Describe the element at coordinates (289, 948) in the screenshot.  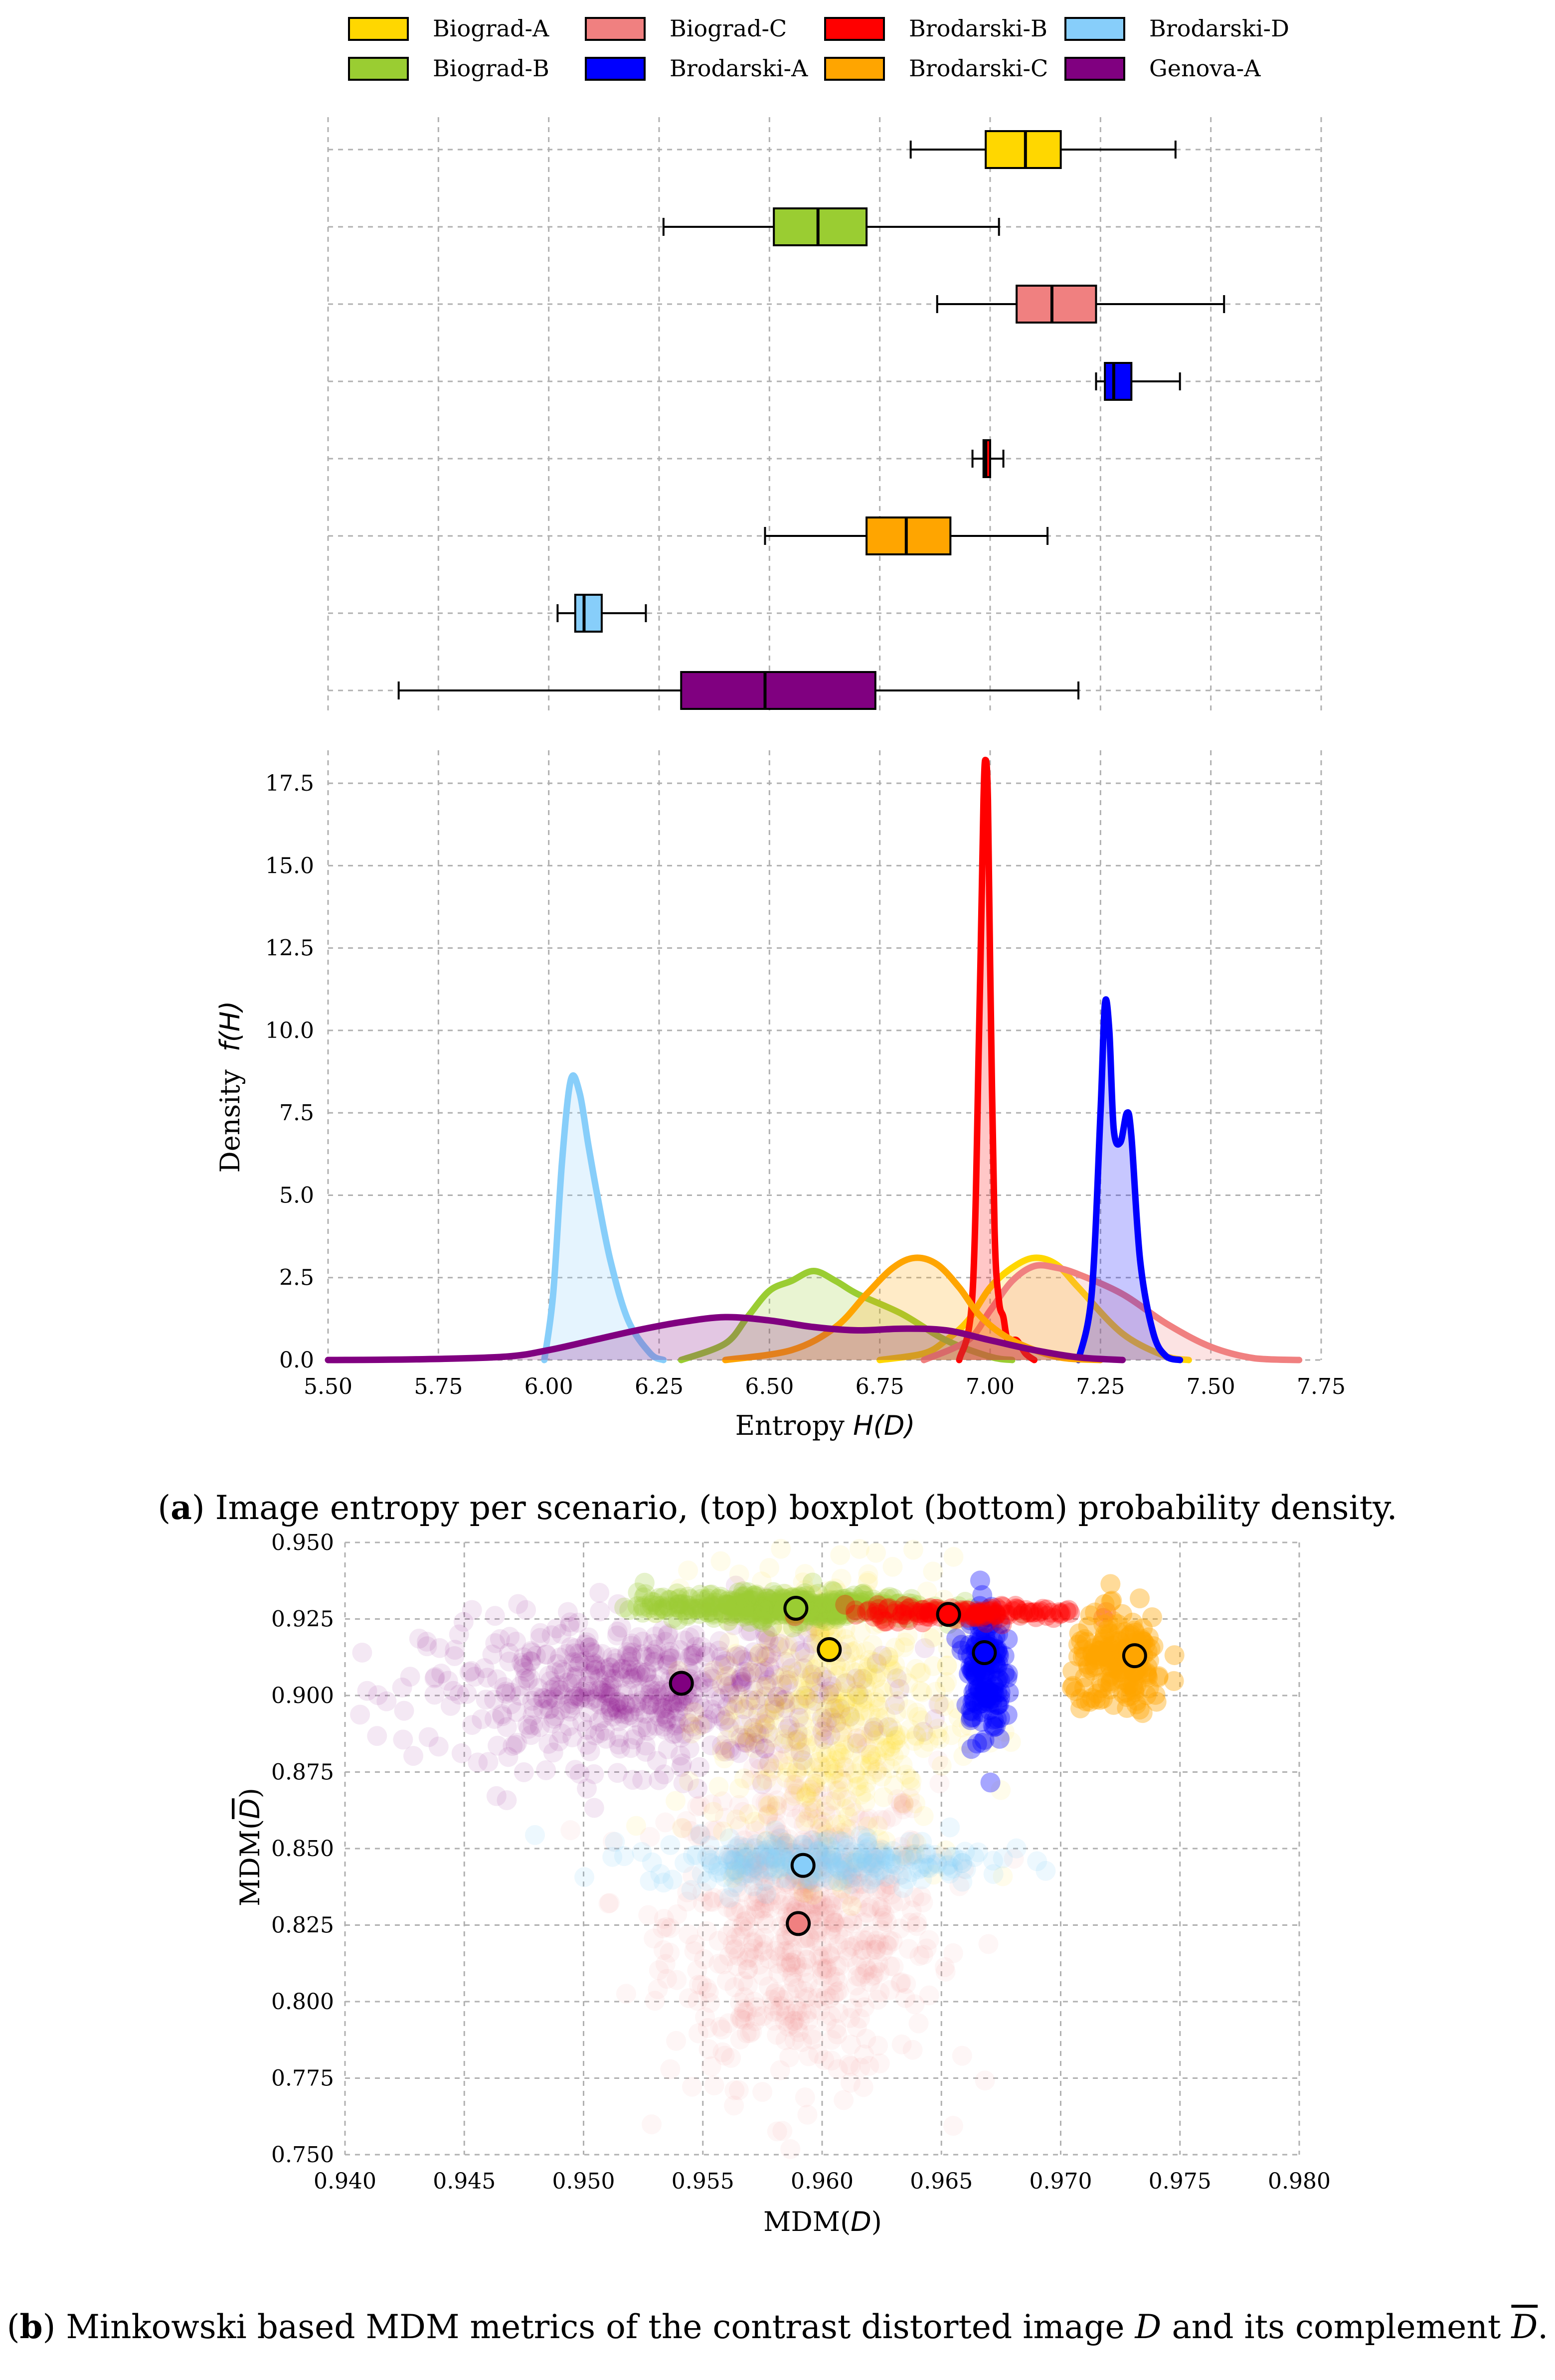
I see `density-y-tick-label: 12.5` at that location.